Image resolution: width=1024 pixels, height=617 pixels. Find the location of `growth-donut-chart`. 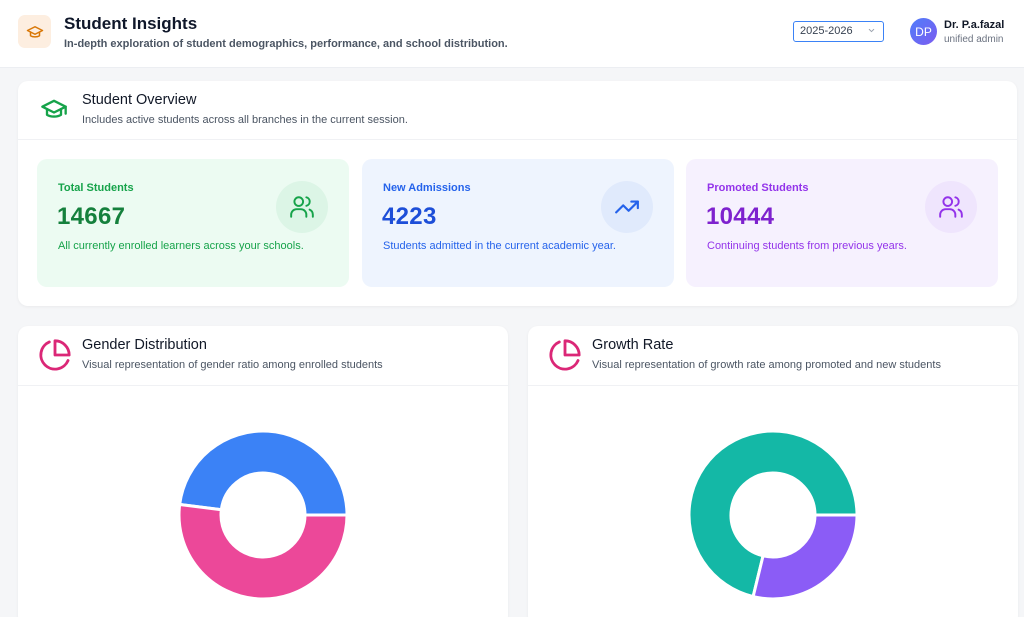

growth-donut-chart is located at coordinates (773, 515).